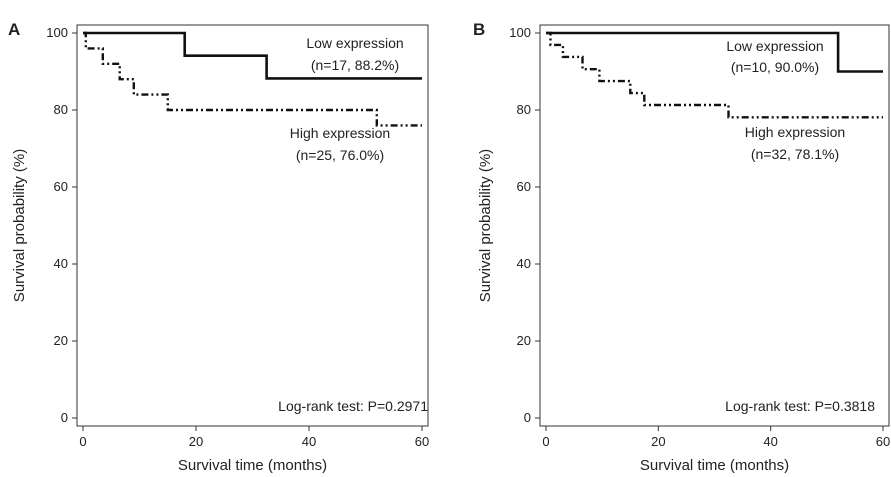  I want to click on series-label: (n=10, 90.0%), so click(775, 67).